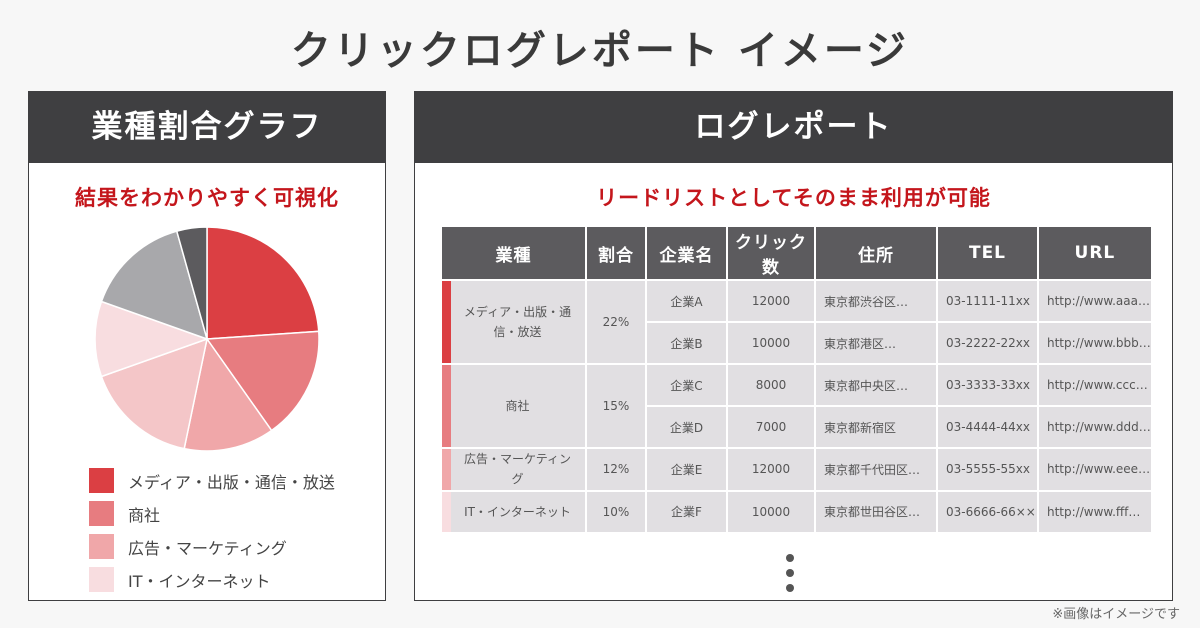 The width and height of the screenshot is (1200, 628). What do you see at coordinates (616, 469) in the screenshot?
I see `cell-ratio: 12%` at bounding box center [616, 469].